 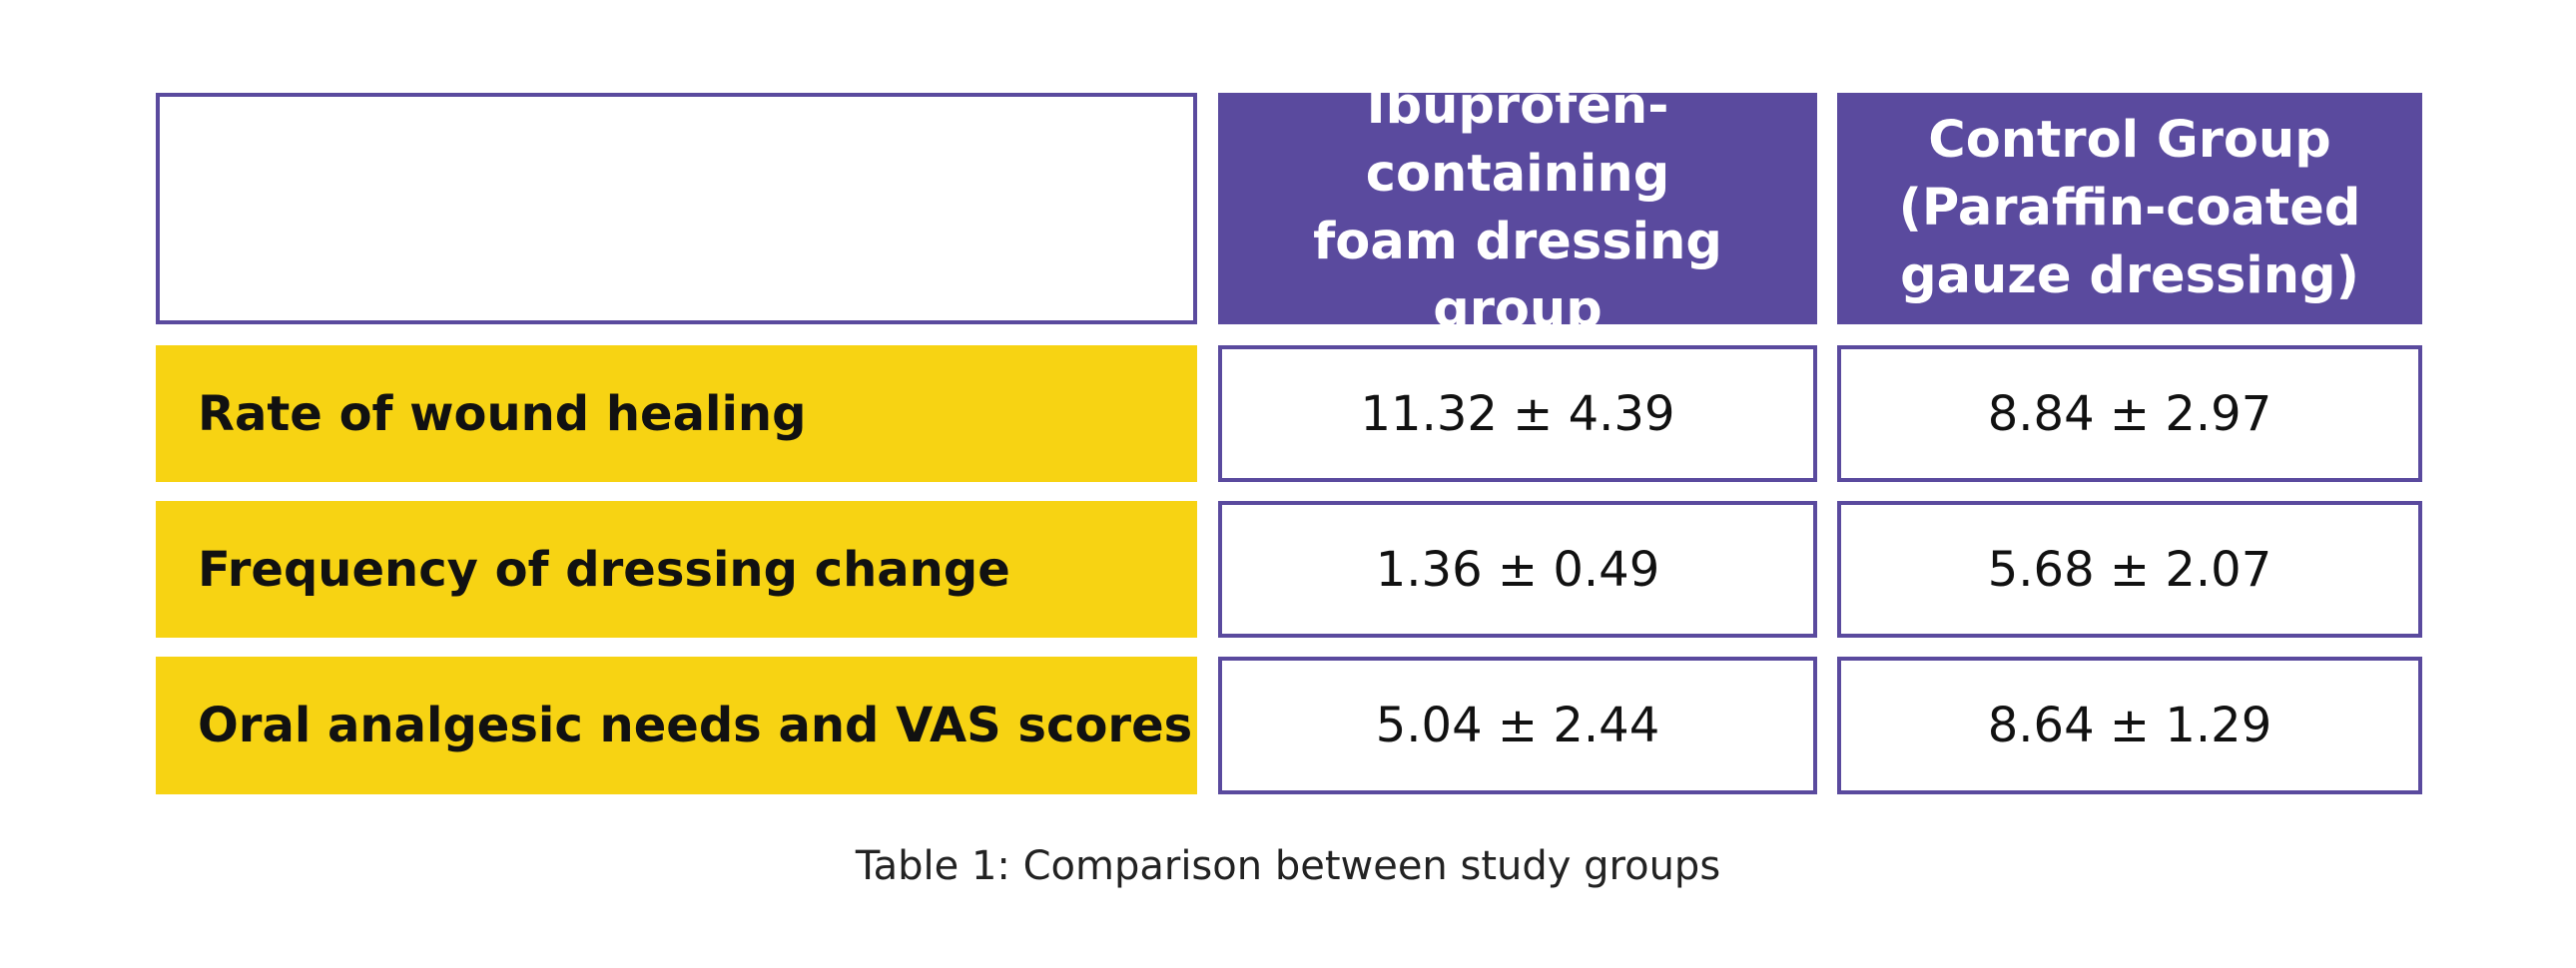 I want to click on table-cell-wound-healing-ibuprofen: 11.32 ± 4.39, so click(x=1517, y=413).